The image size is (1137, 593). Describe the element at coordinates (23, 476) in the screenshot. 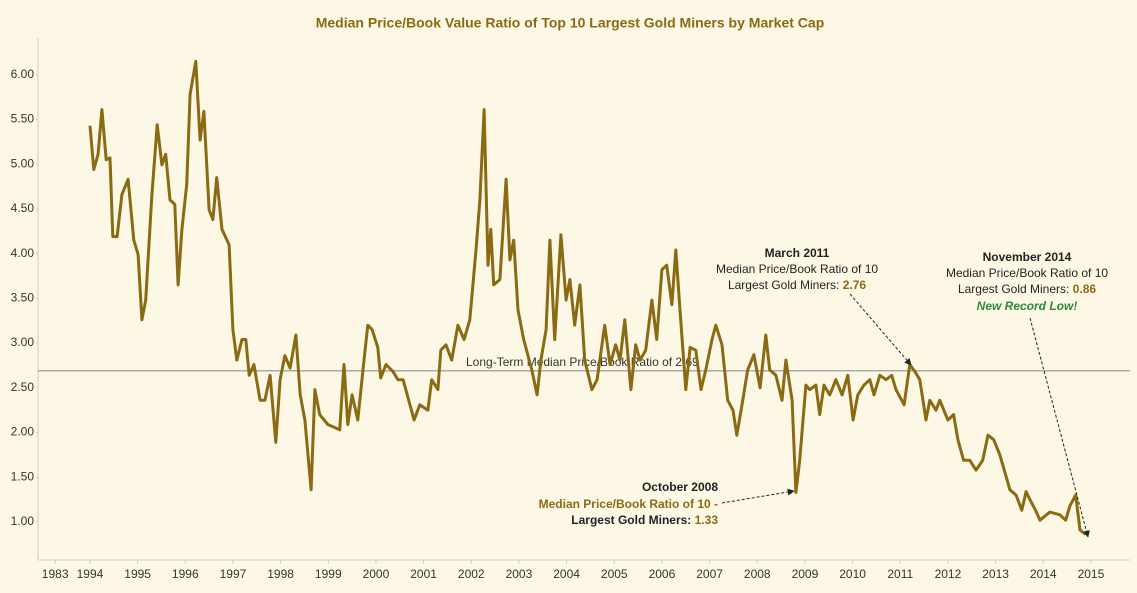

I see `y-tick-label: 1.50` at that location.